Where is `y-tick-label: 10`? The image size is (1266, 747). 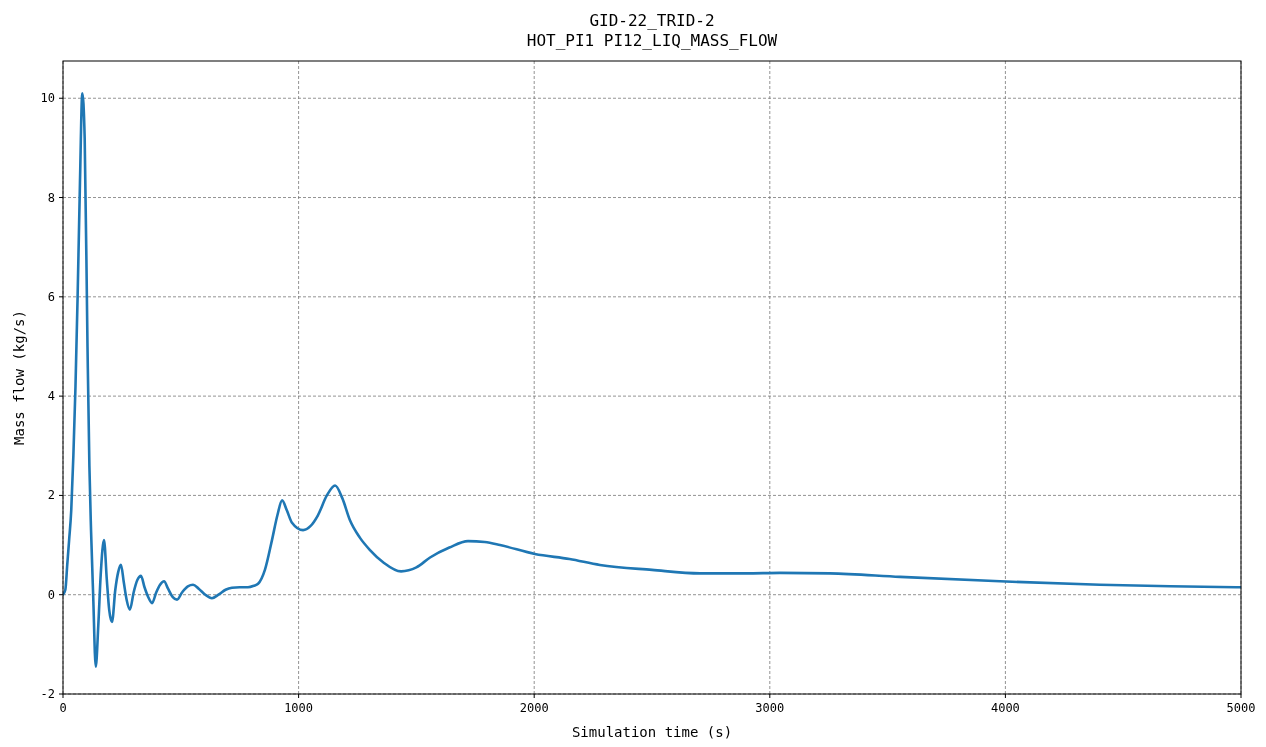
y-tick-label: 10 is located at coordinates (47, 98).